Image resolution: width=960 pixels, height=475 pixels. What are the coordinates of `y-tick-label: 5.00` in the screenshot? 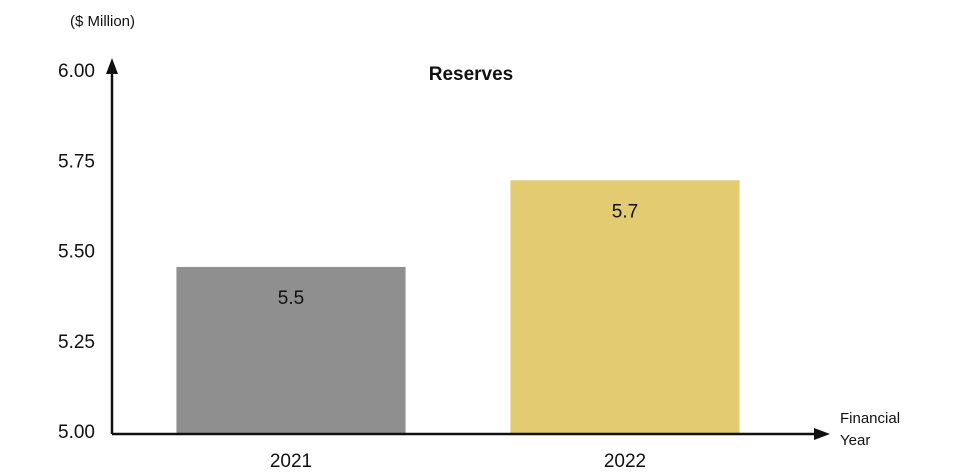 It's located at (76, 432).